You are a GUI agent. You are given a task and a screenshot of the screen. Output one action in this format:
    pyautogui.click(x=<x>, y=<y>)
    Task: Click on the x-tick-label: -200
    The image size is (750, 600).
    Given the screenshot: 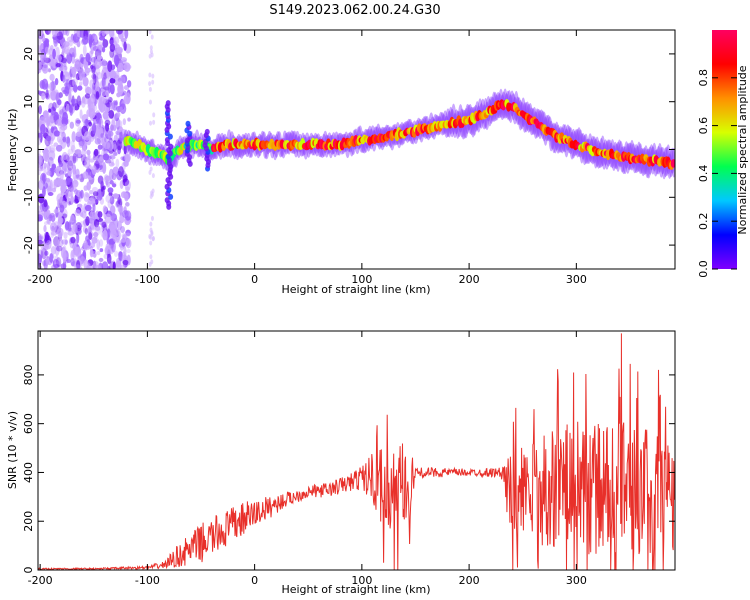 What is the action you would take?
    pyautogui.click(x=40, y=279)
    